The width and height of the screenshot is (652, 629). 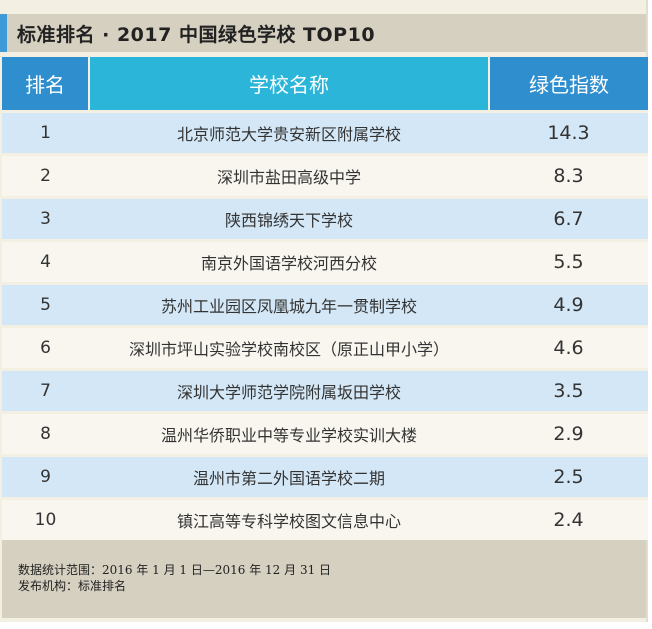 I want to click on table-row: 8 温州华侨职业中等专业学校实训大楼 2.9, so click(x=325, y=433).